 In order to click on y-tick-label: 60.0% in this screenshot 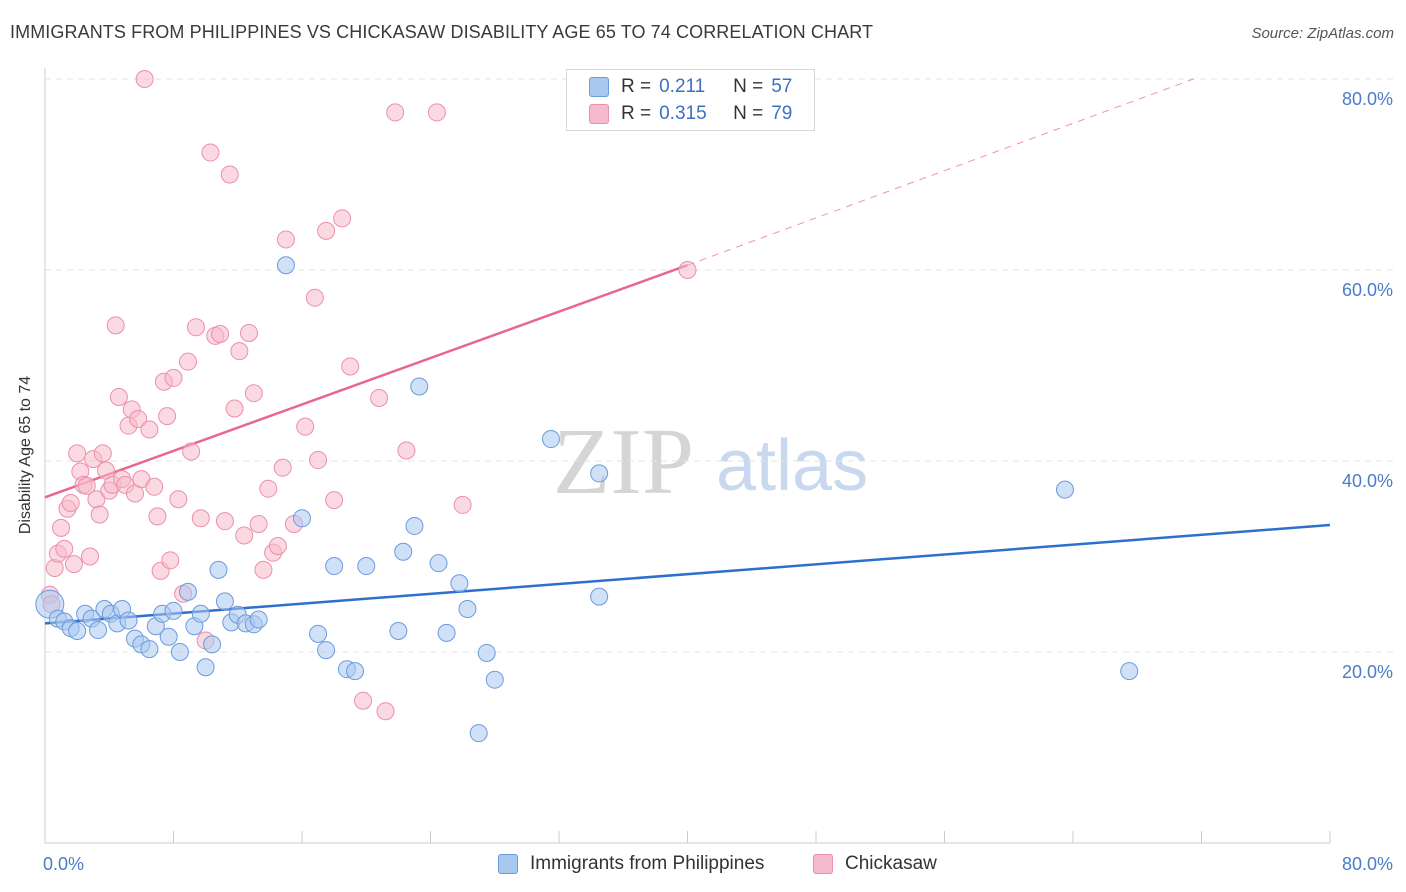, I will do `click(1367, 290)`.